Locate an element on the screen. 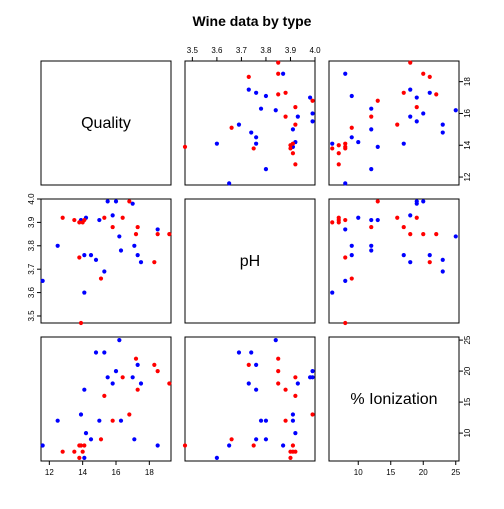 Image resolution: width=504 pixels, height=509 pixels. panel-ph-ph is located at coordinates (250, 261).